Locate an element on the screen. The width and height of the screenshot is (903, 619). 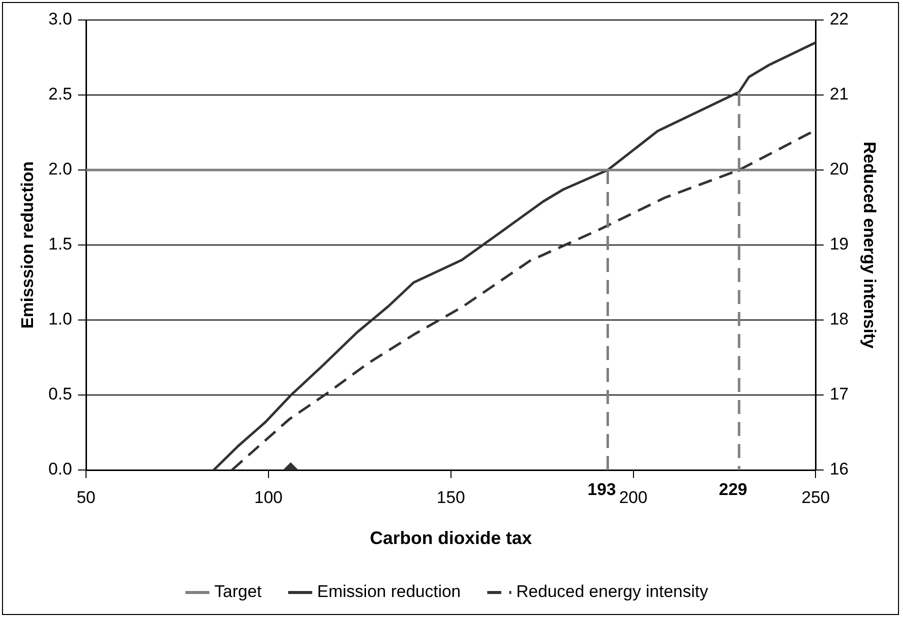
y2-tick-label: 18 is located at coordinates (839, 319).